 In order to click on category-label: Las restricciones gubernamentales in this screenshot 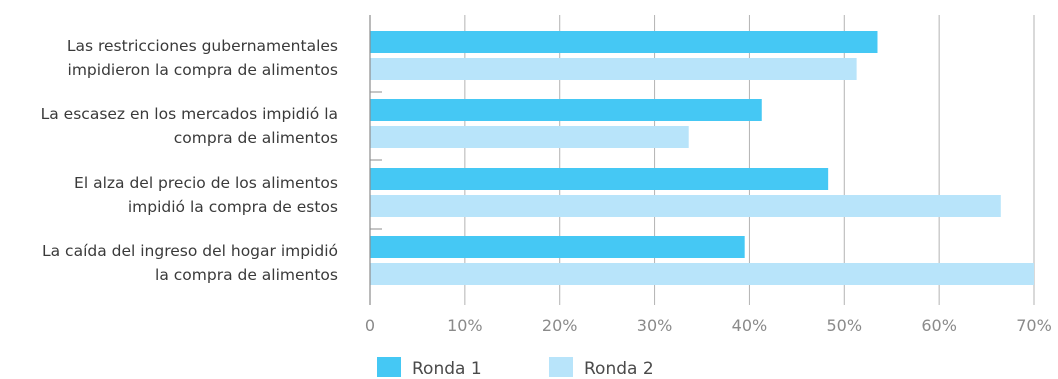, I will do `click(202, 46)`.